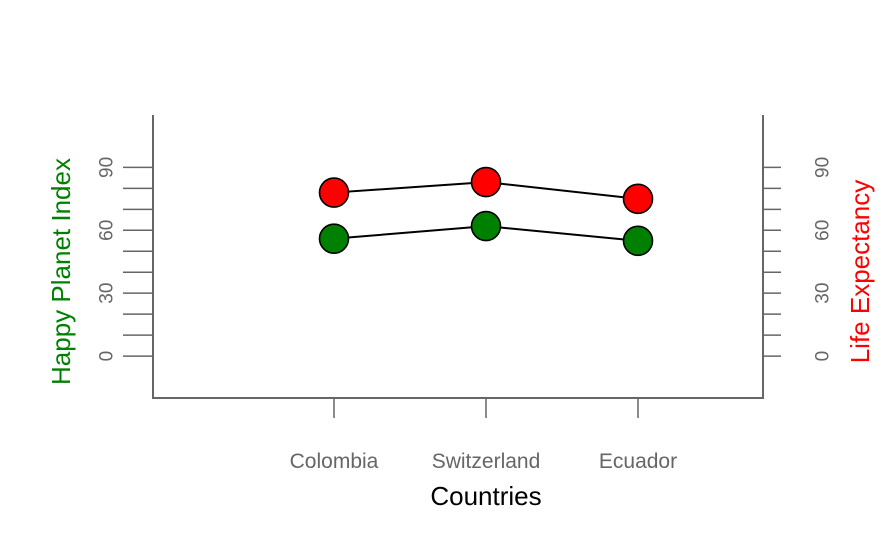 This screenshot has width=896, height=553. What do you see at coordinates (107, 167) in the screenshot?
I see `left-y-tick-label: 90` at bounding box center [107, 167].